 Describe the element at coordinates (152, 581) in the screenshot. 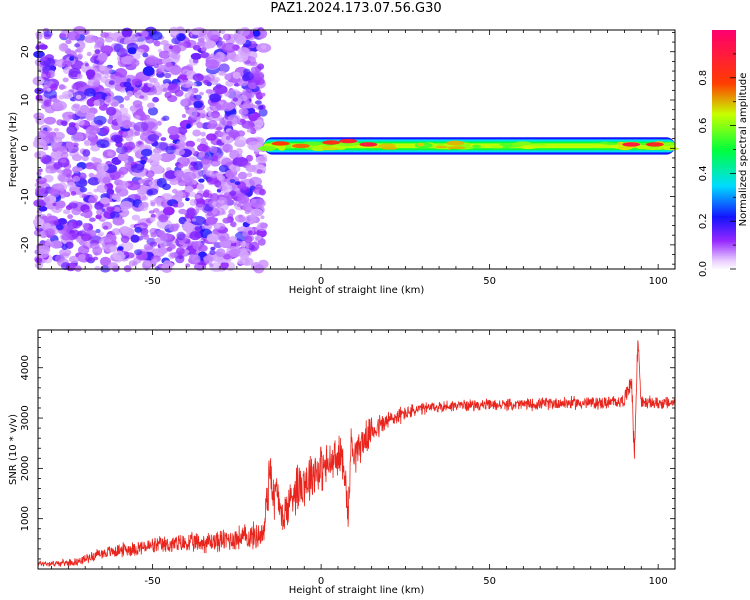

I see `snr-x-tick-label: -50` at that location.